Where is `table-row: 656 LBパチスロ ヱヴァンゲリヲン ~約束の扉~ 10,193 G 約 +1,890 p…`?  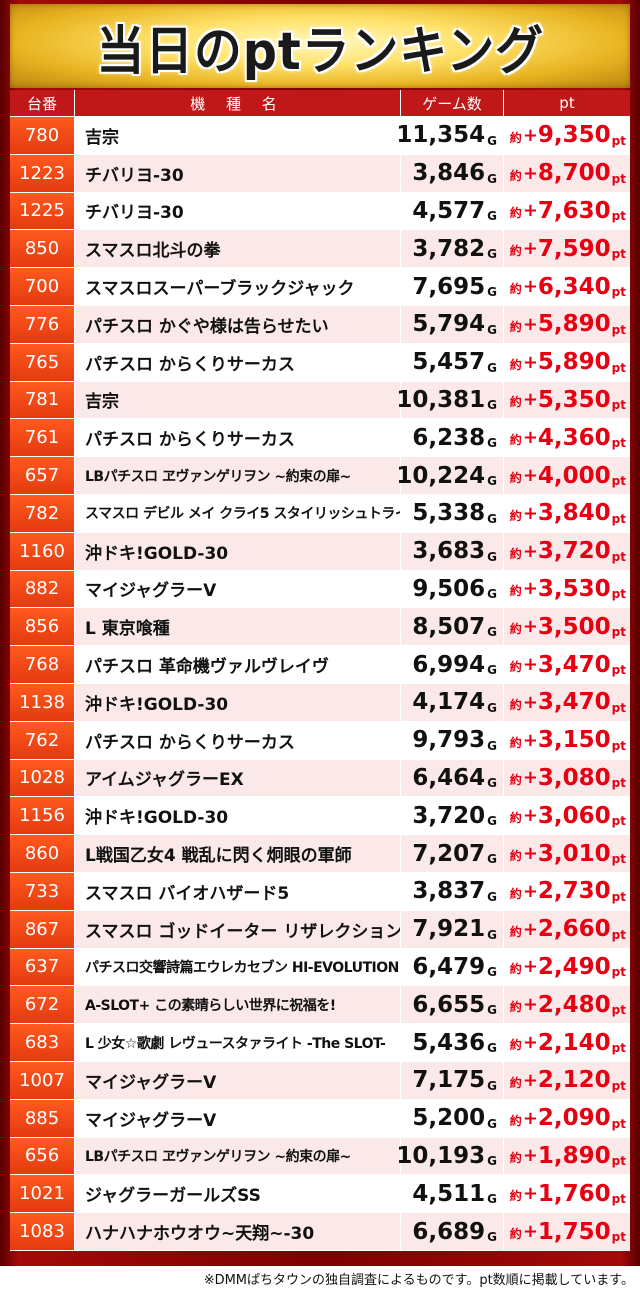
table-row: 656 LBパチスロ ヱヴァンゲリヲン ~約束の扉~ 10,193 G 約 +1,890 p… is located at coordinates (320, 1156).